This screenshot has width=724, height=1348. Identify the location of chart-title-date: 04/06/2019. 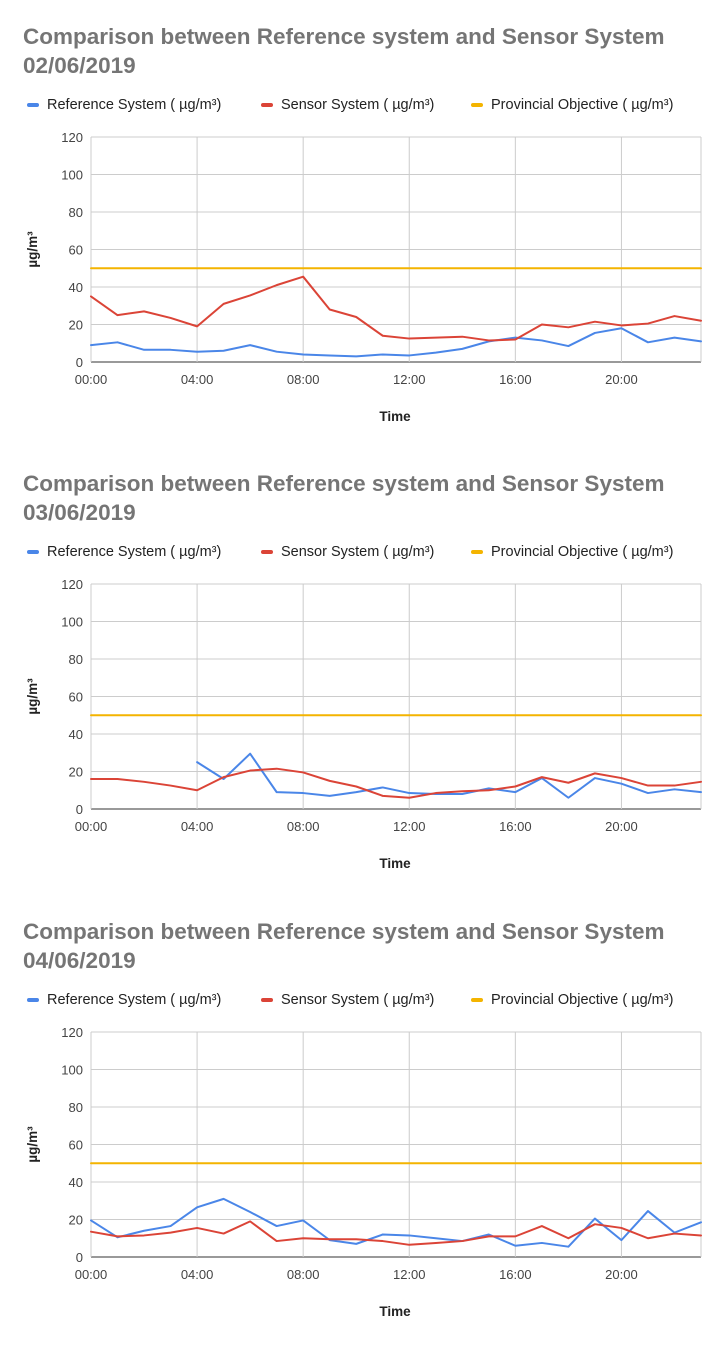
(79, 960).